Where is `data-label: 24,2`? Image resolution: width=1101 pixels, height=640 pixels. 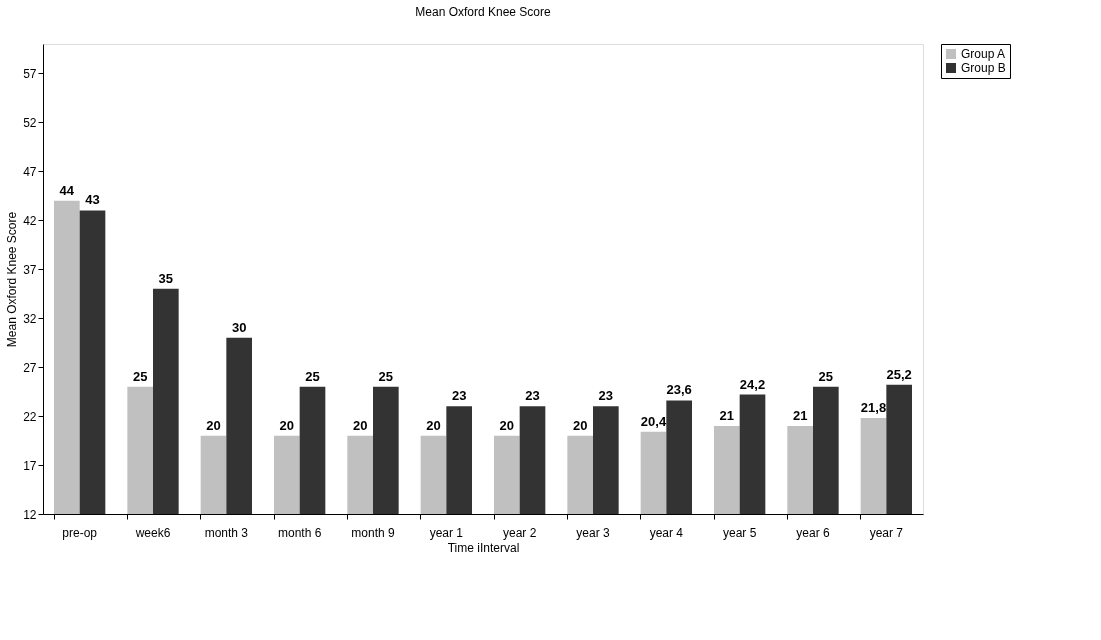 data-label: 24,2 is located at coordinates (752, 384).